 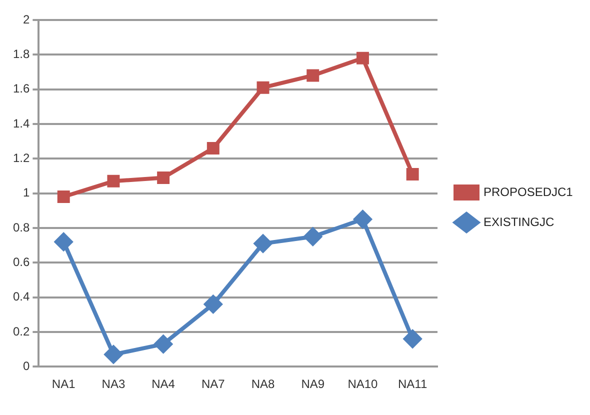 What do you see at coordinates (21, 89) in the screenshot?
I see `y-tick-label: 1.6` at bounding box center [21, 89].